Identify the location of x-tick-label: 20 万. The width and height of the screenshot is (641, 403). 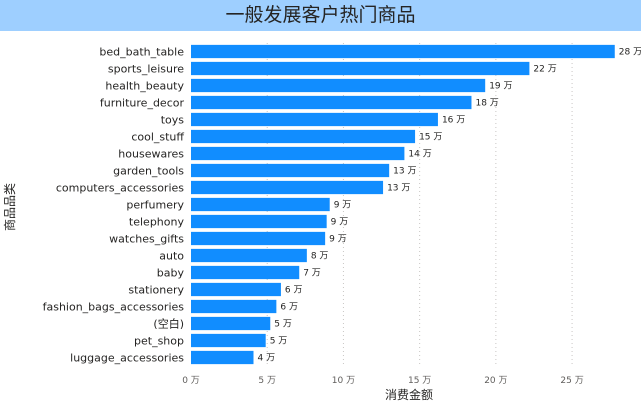
(495, 381).